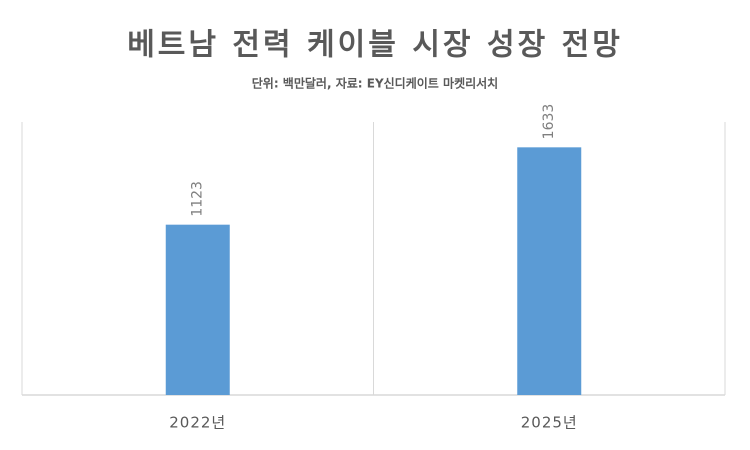 The image size is (750, 450). I want to click on x-tick-label: 2022년, so click(197, 423).